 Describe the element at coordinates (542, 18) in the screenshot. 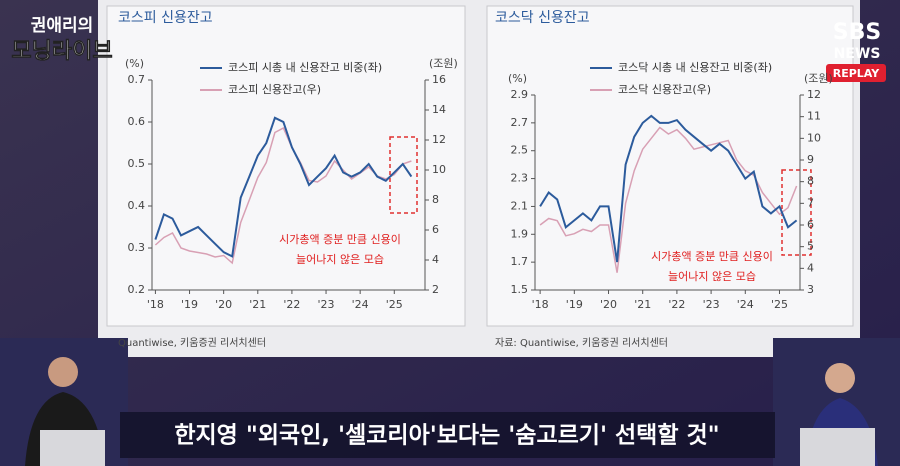

I see `chart-title: 코스닥 신용잔고` at that location.